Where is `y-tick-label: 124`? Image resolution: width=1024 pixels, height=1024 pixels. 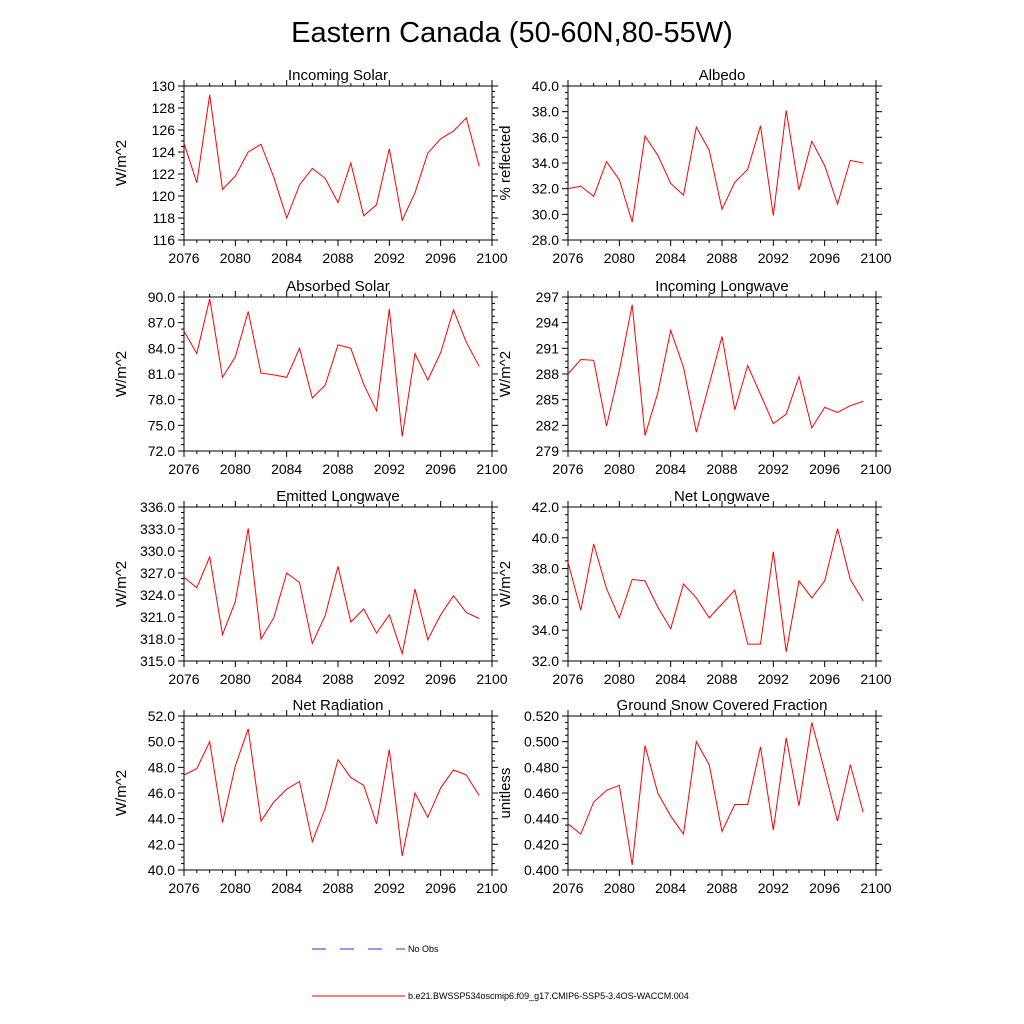
y-tick-label: 124 is located at coordinates (164, 152).